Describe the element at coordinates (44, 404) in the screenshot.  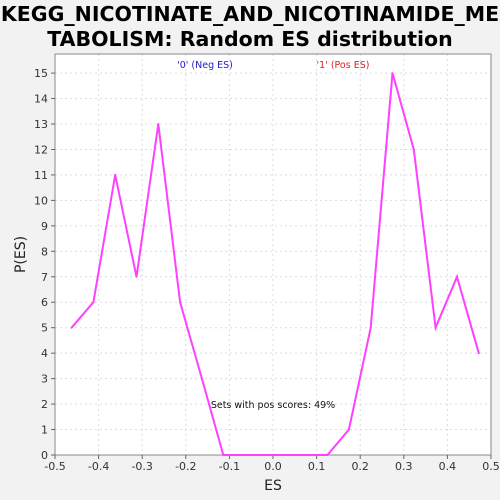
I see `y-tick-label: 2` at that location.